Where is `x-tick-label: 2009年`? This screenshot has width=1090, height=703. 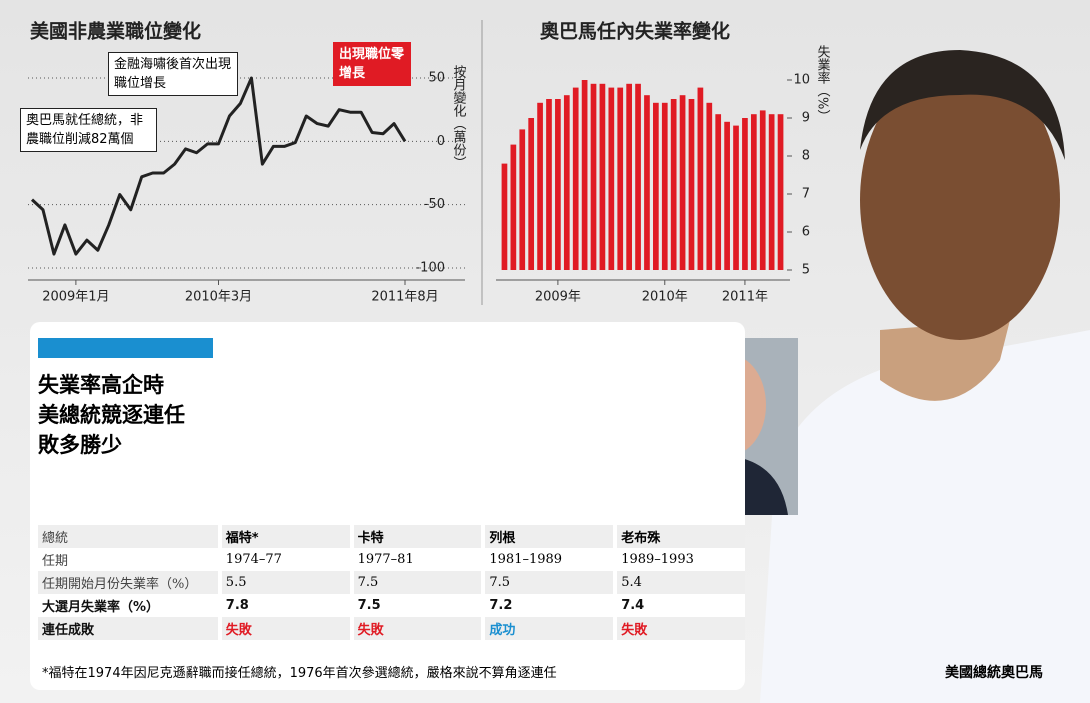
x-tick-label: 2009年 is located at coordinates (558, 297).